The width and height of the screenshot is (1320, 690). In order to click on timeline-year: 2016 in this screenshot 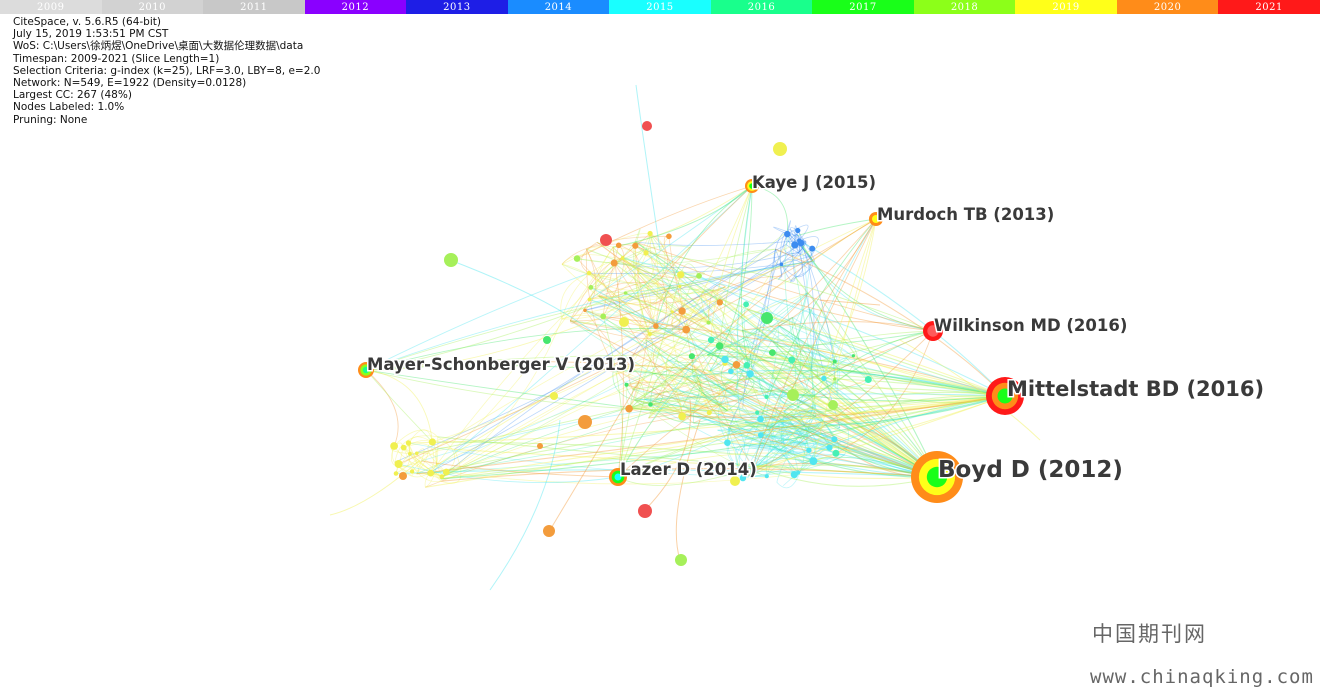, I will do `click(761, 7)`.